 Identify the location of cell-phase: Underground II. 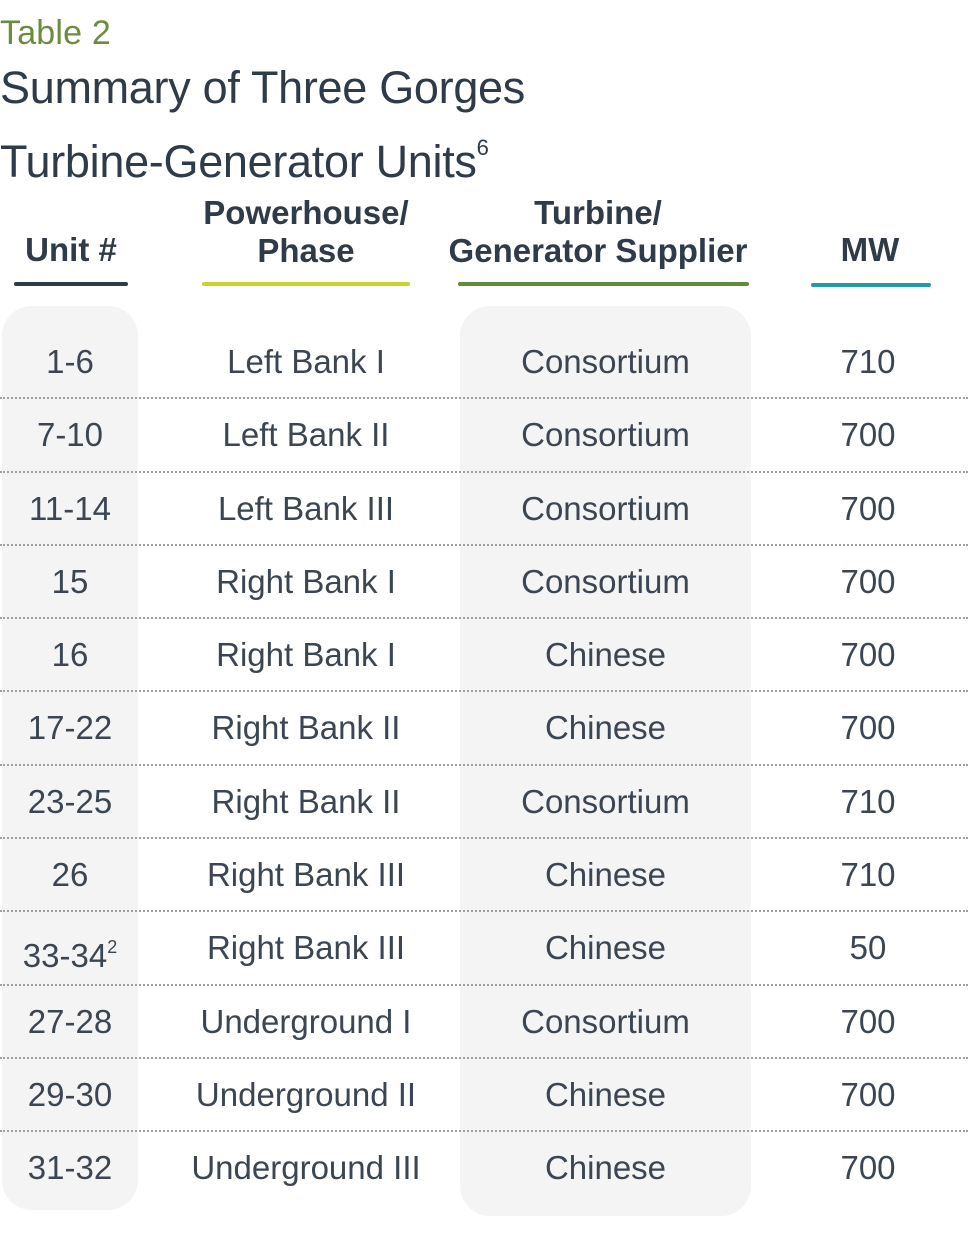
(306, 1094).